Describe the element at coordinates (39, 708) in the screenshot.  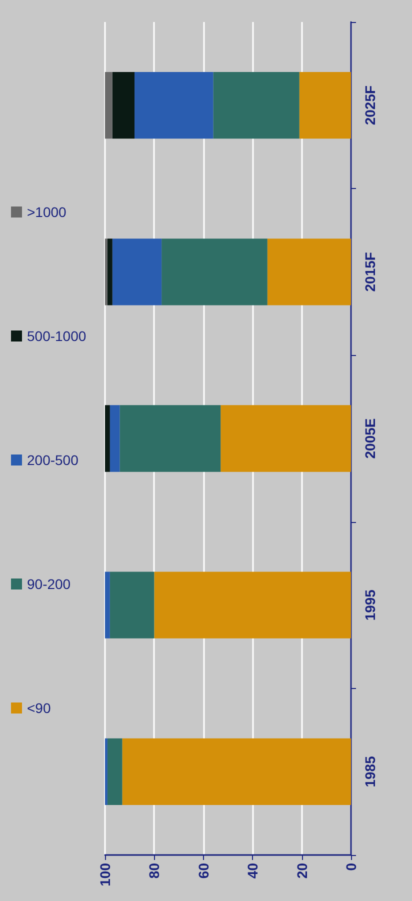
I see `legend-label: <90` at that location.